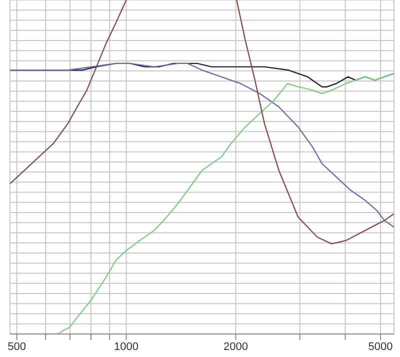  What do you see at coordinates (380, 346) in the screenshot?
I see `x-tick-label: 5000` at bounding box center [380, 346].